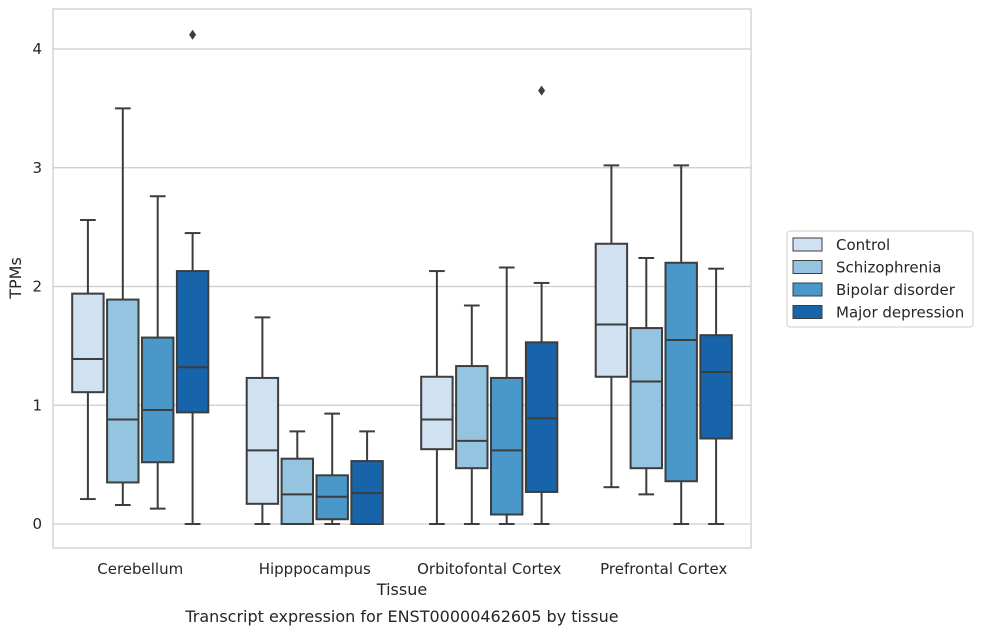 The width and height of the screenshot is (983, 634). What do you see at coordinates (15, 278) in the screenshot?
I see `y-axis-label: TPMs` at bounding box center [15, 278].